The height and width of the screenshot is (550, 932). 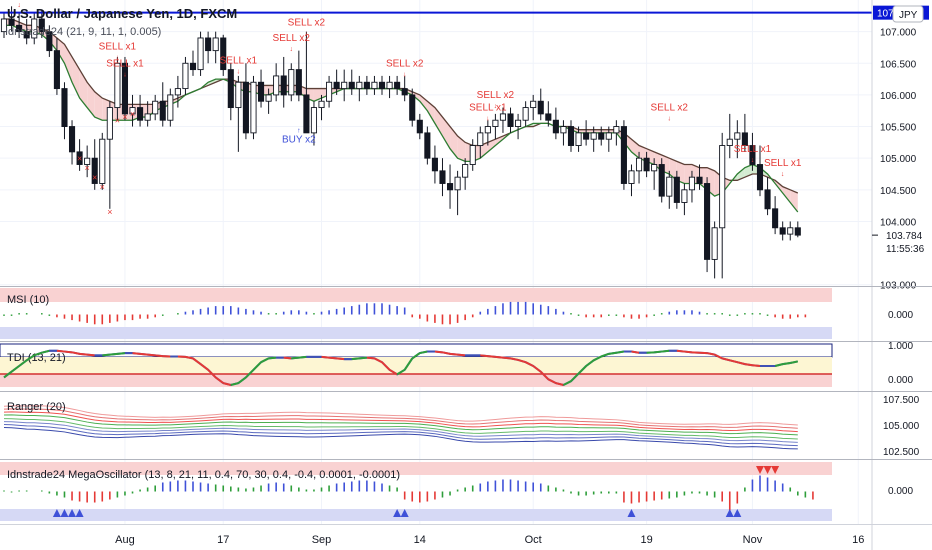 What do you see at coordinates (36, 358) in the screenshot?
I see `tdi-title: TDI (13, 21)` at bounding box center [36, 358].